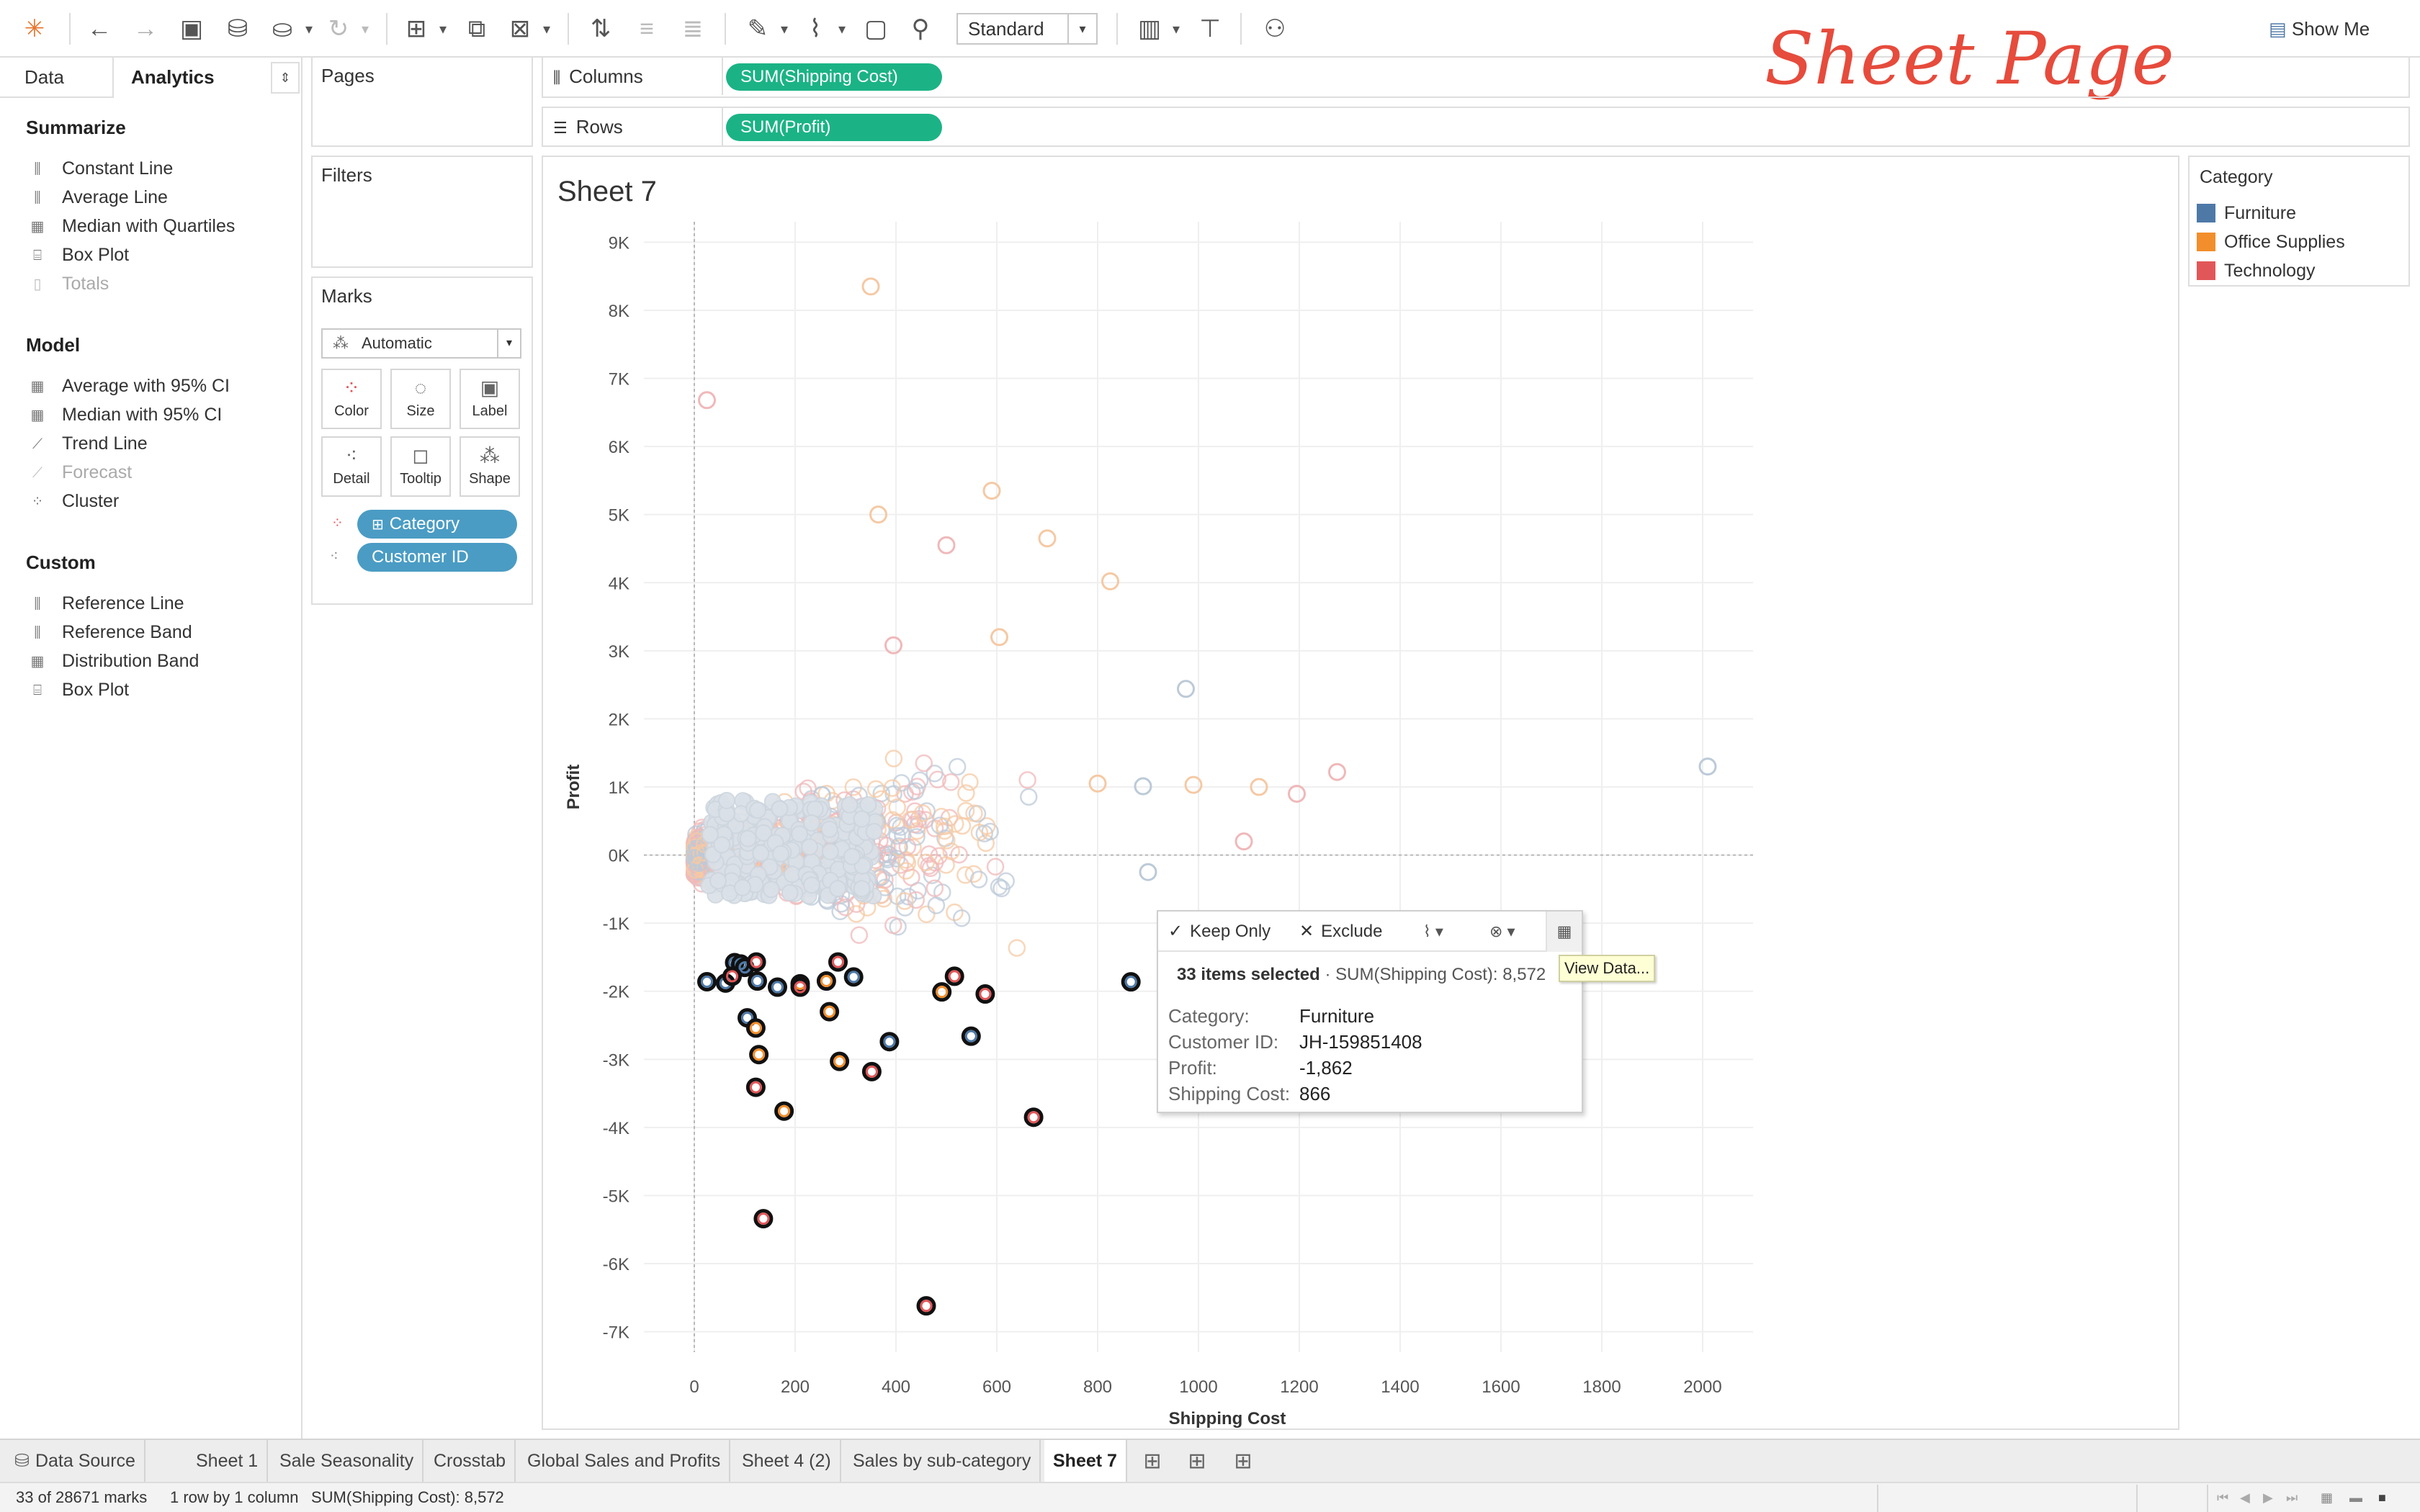 Image resolution: width=2420 pixels, height=1512 pixels. I want to click on filters-card: Filters, so click(422, 212).